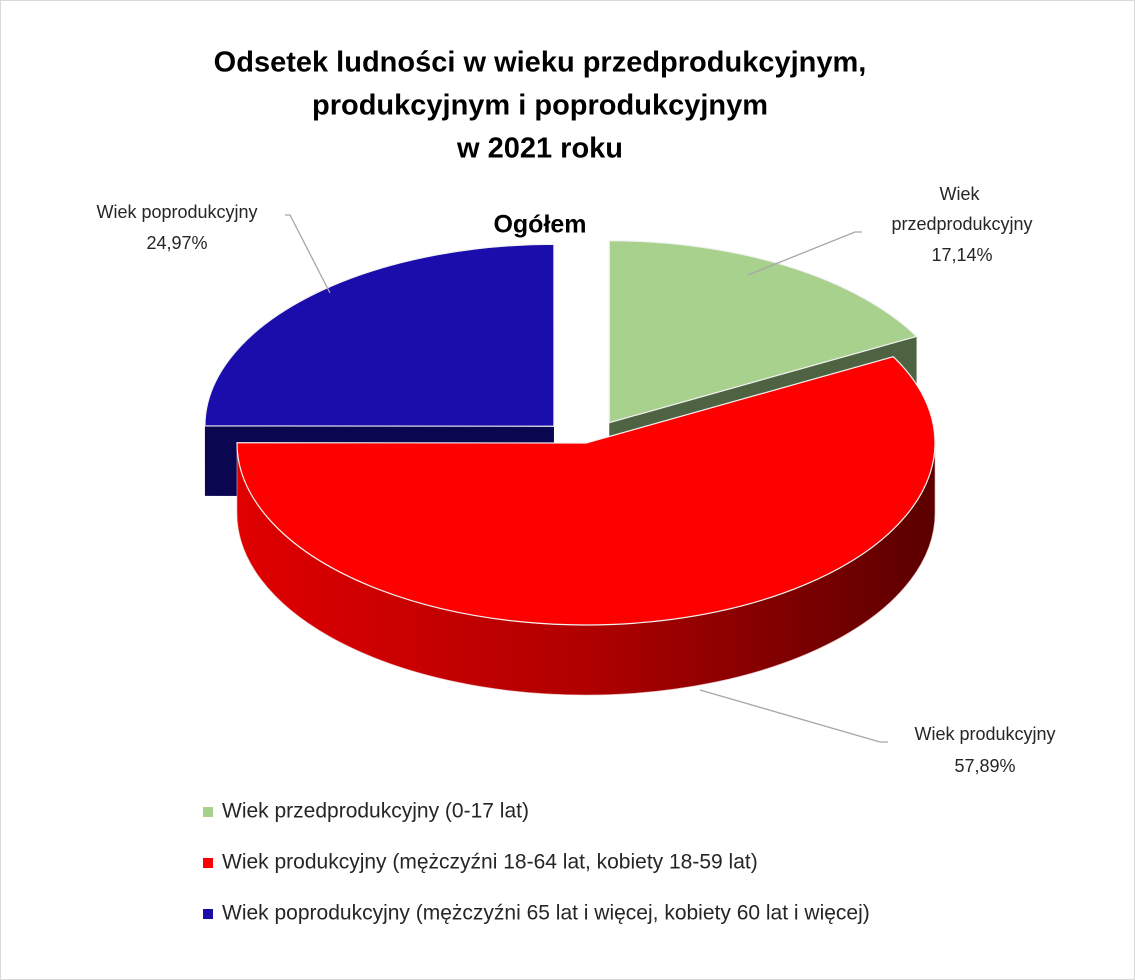 This screenshot has width=1135, height=980. Describe the element at coordinates (961, 209) in the screenshot. I see `data-label: Wiek przedprodukcyjny` at that location.